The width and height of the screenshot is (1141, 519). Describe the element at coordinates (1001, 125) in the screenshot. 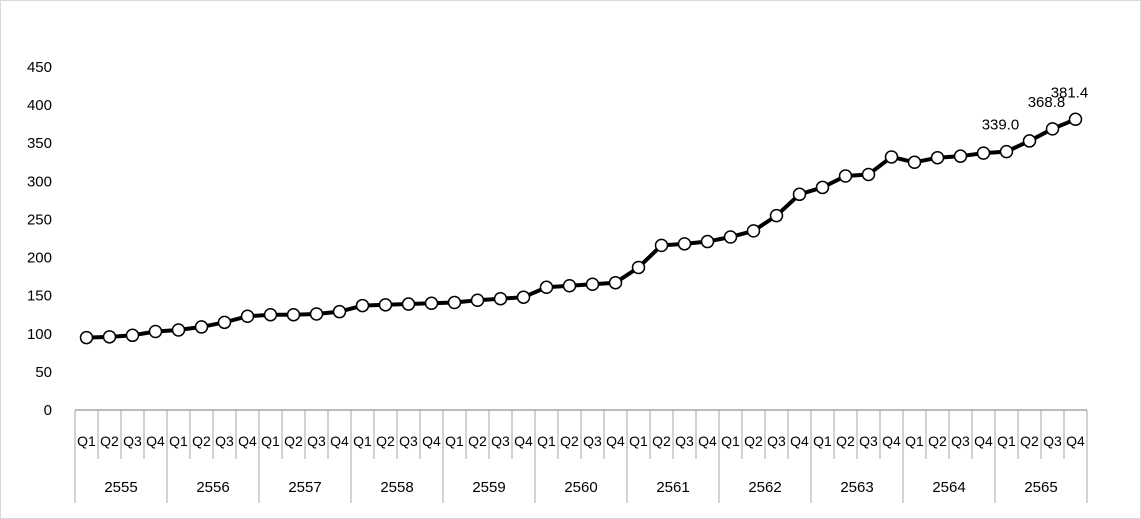

I see `data-label: 339.0` at that location.